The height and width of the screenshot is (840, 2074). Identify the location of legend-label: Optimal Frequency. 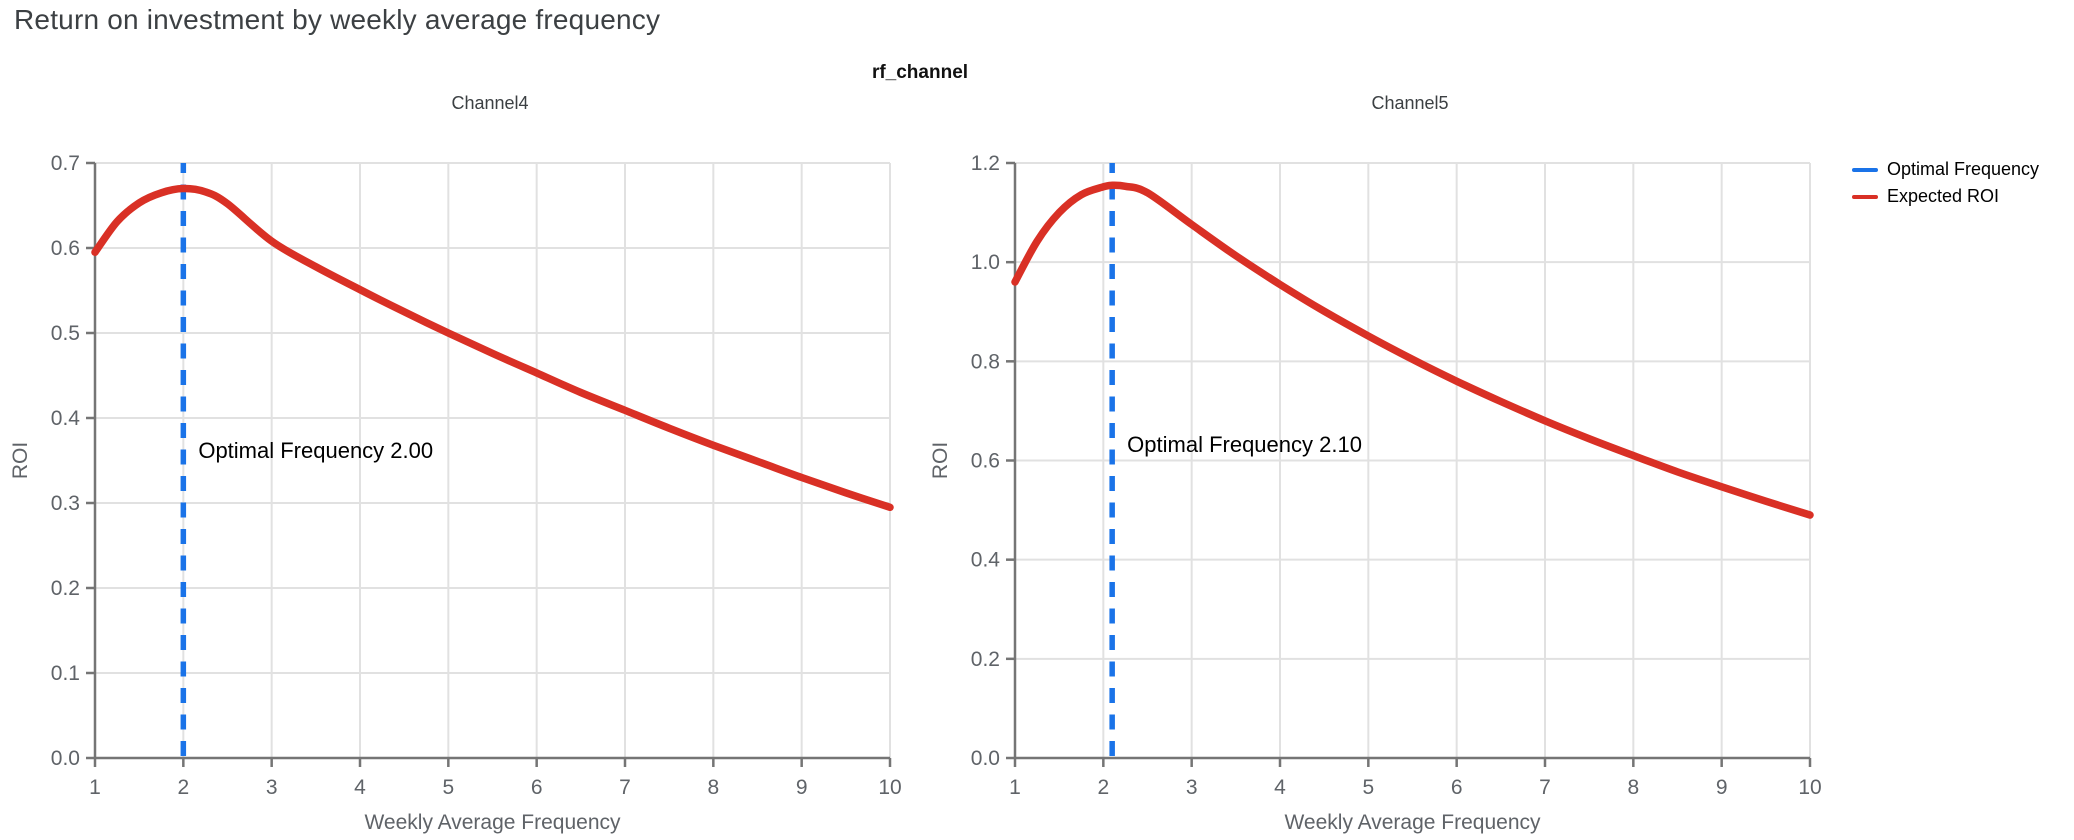
(1963, 169).